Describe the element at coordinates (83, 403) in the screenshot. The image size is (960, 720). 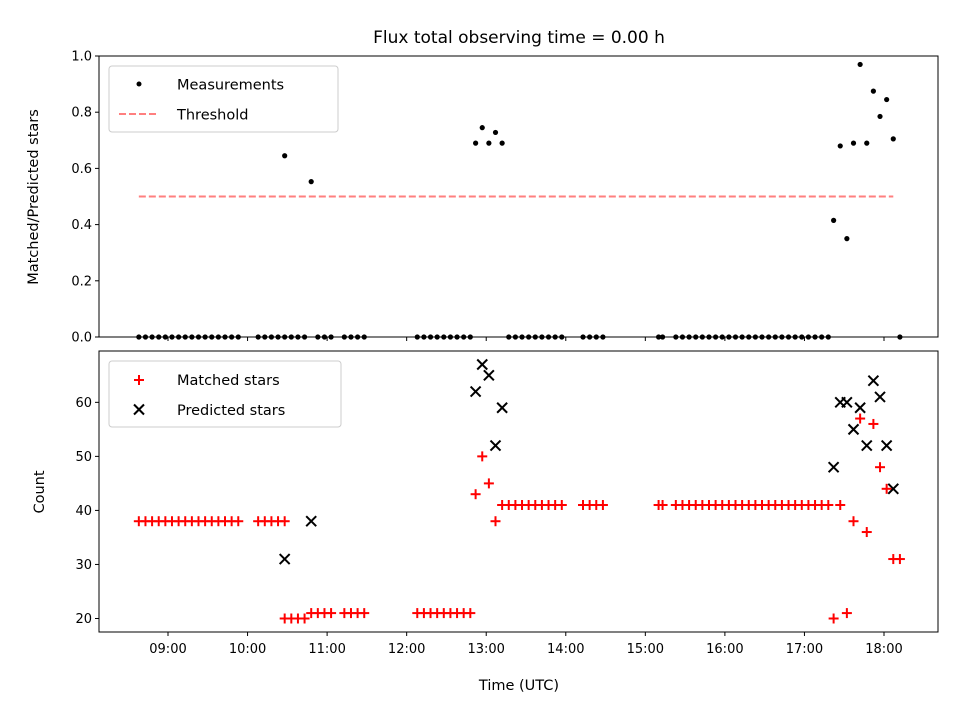
I see `bottom-y-tick-label: 60` at that location.